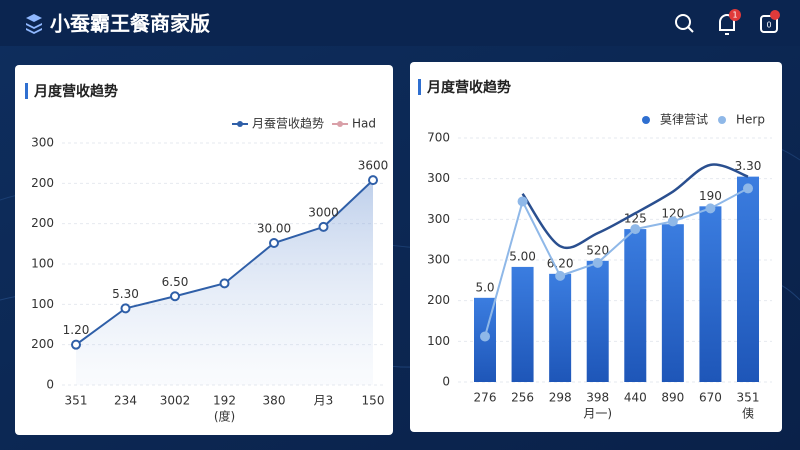 Image resolution: width=800 pixels, height=450 pixels. Describe the element at coordinates (274, 229) in the screenshot. I see `data-label: 30.00` at that location.